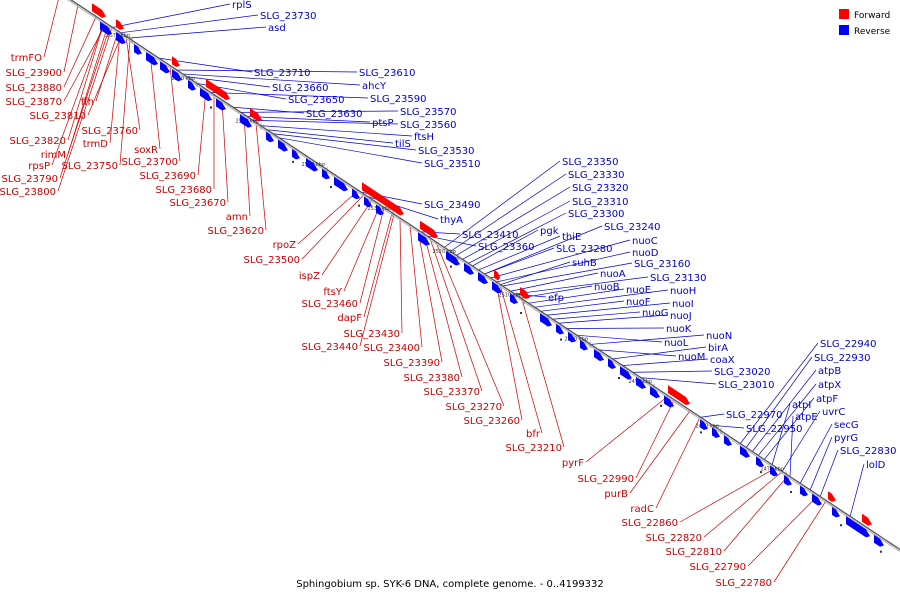 The image size is (900, 600). I want to click on gene-label-reverse: nuoE, so click(638, 290).